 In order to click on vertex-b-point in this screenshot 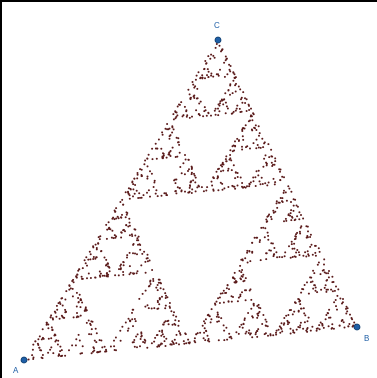, I will do `click(357, 327)`.